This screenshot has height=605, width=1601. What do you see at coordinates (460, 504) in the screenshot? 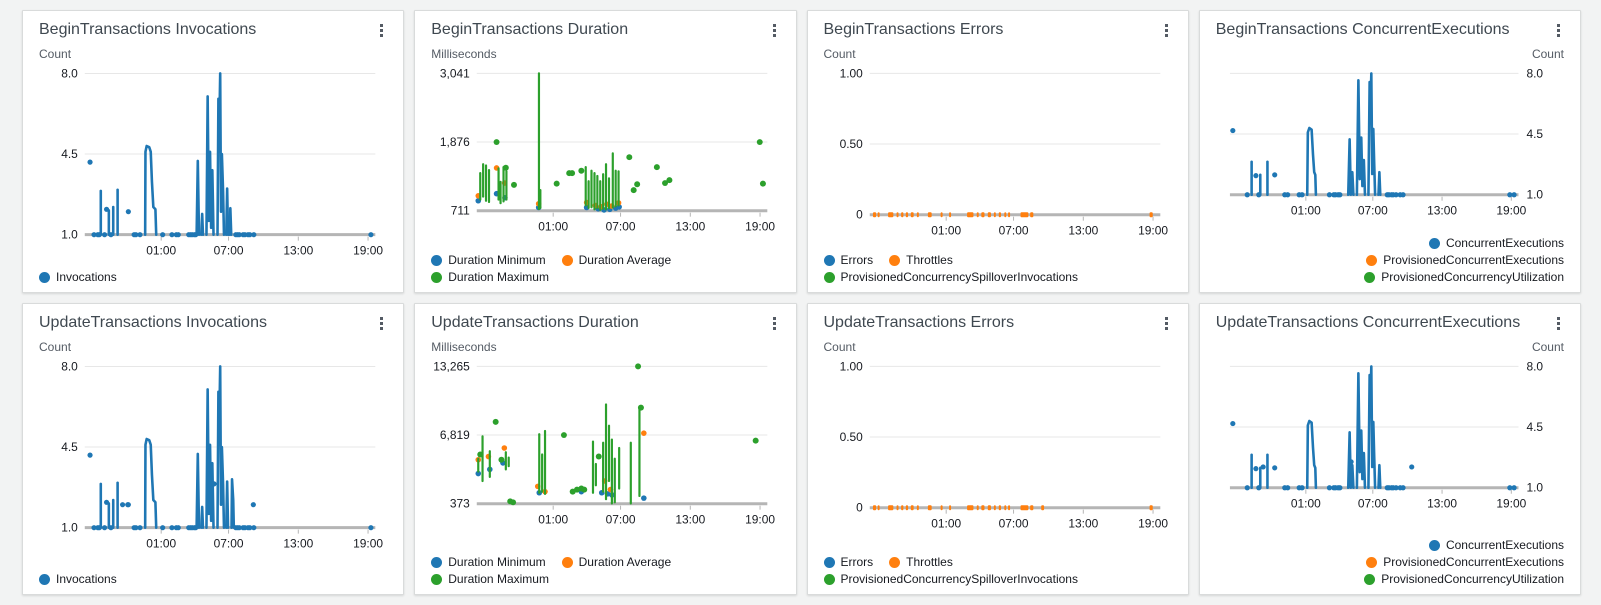
I see `svg-text: 373` at bounding box center [460, 504].